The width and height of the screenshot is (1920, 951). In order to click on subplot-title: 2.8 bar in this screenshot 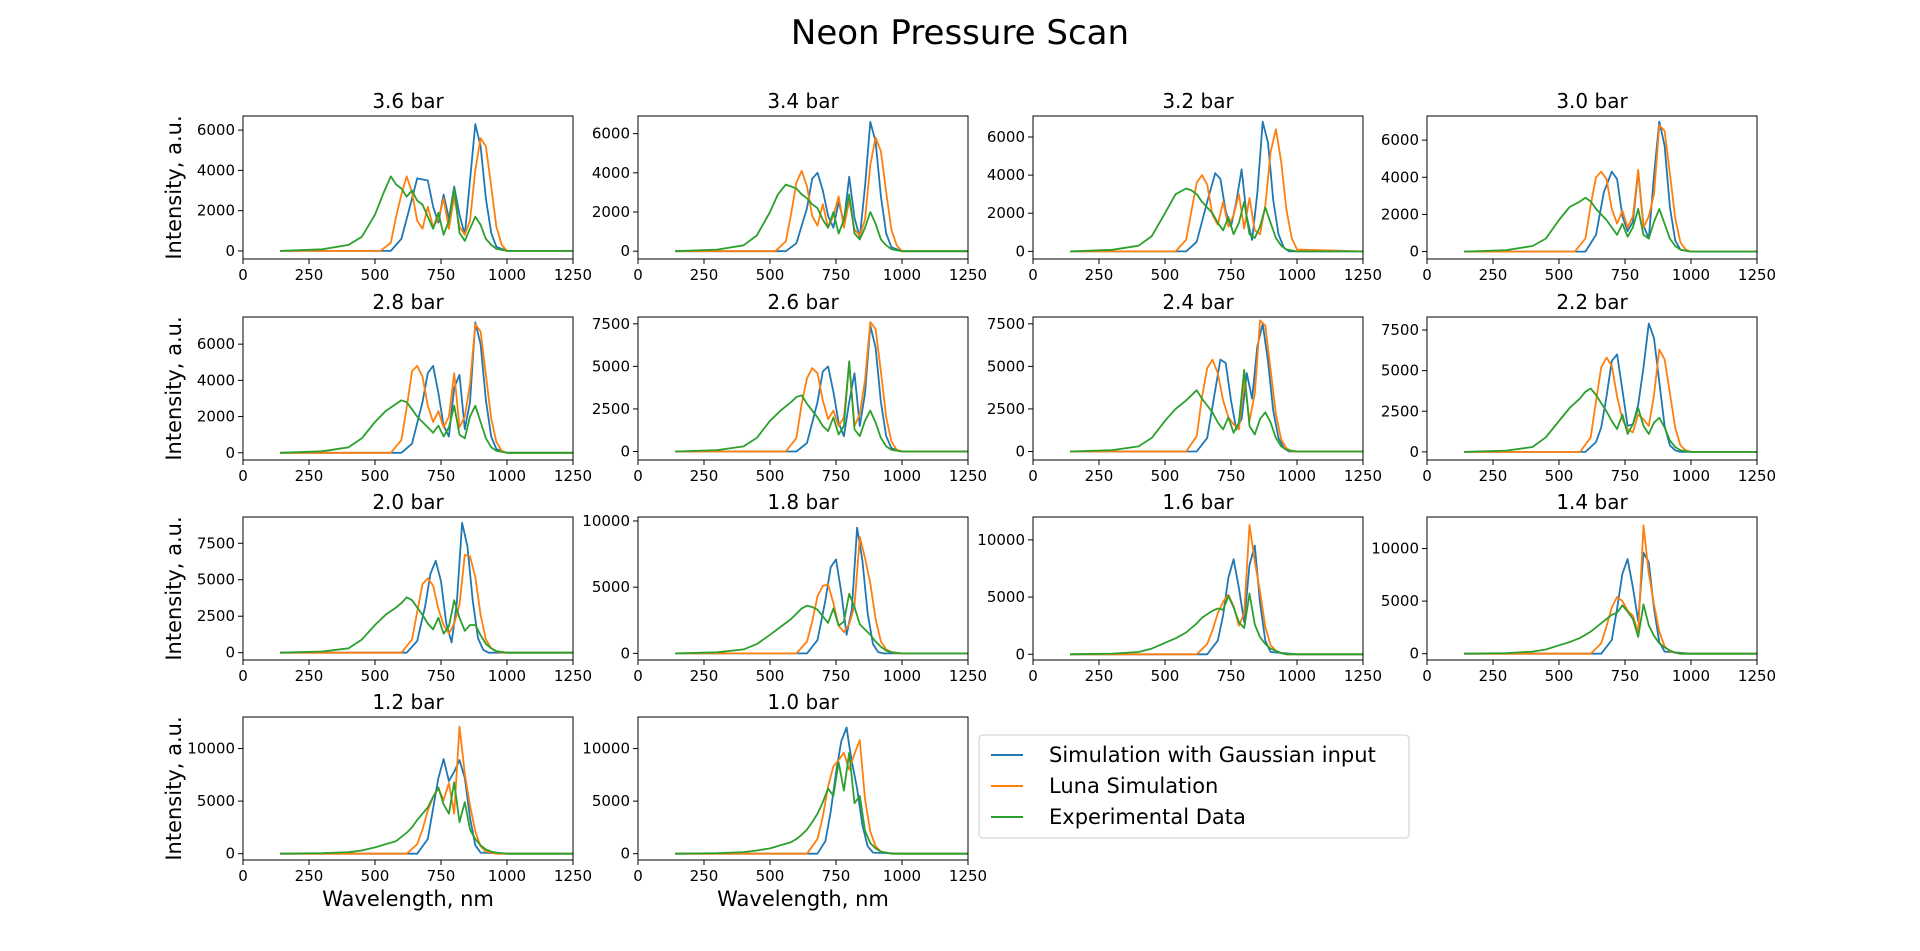, I will do `click(408, 302)`.